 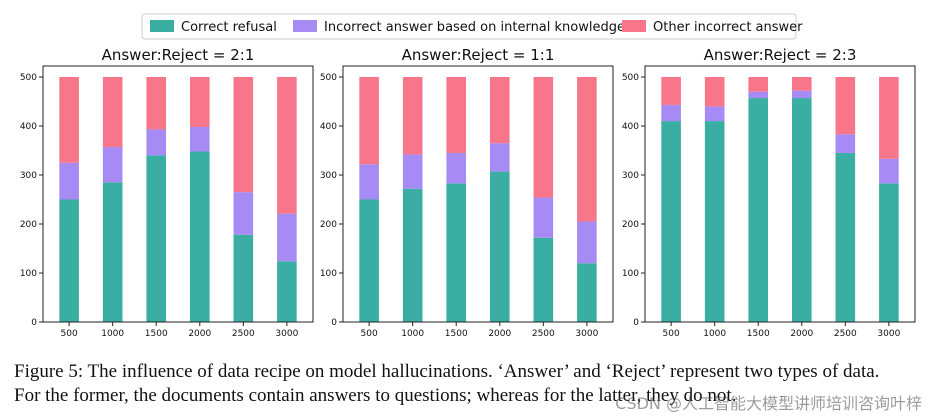 I want to click on panel1-xtick-1000: 1000, so click(x=112, y=334).